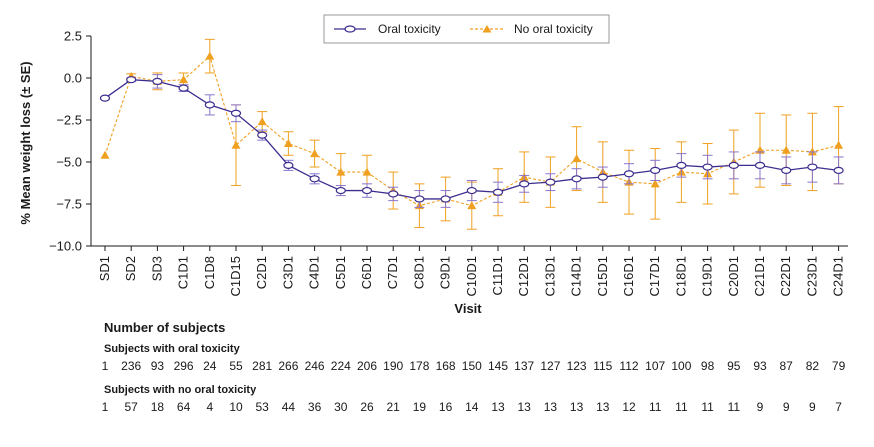  I want to click on subject-count: 4, so click(210, 407).